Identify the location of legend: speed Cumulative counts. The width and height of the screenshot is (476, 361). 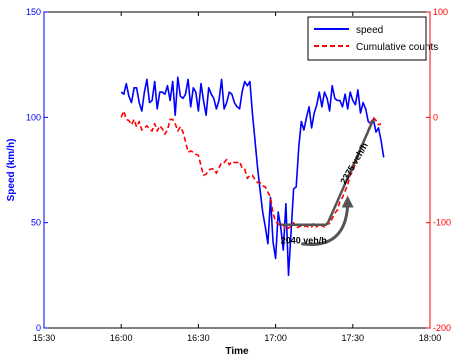
(372, 38).